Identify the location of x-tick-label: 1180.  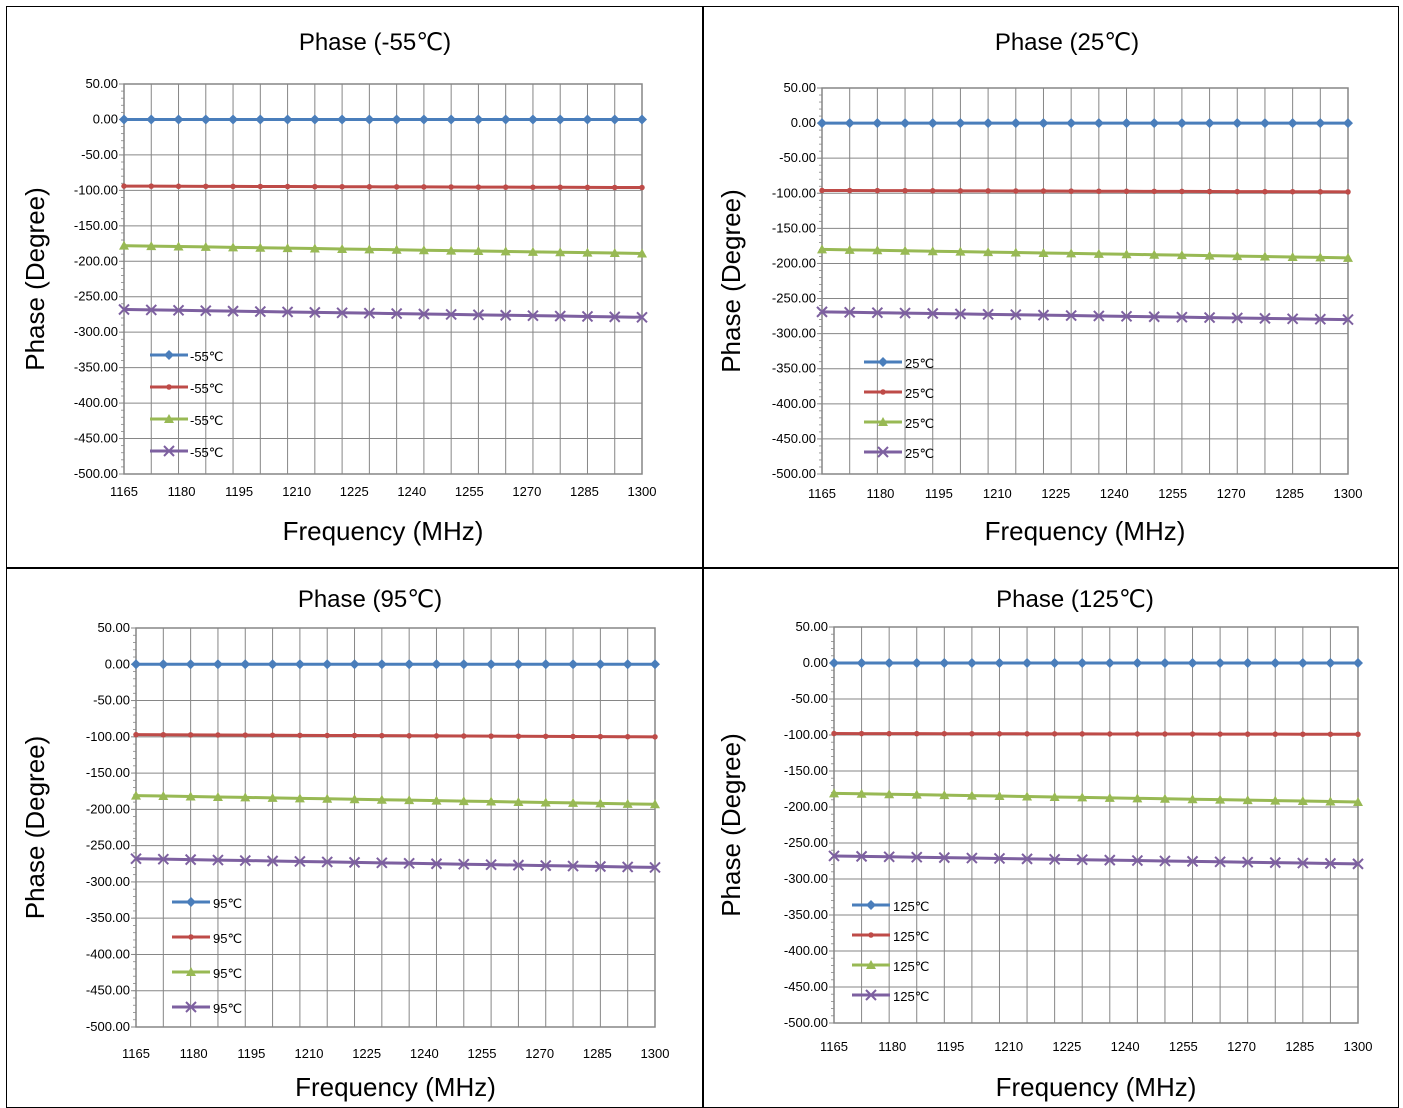
(182, 491).